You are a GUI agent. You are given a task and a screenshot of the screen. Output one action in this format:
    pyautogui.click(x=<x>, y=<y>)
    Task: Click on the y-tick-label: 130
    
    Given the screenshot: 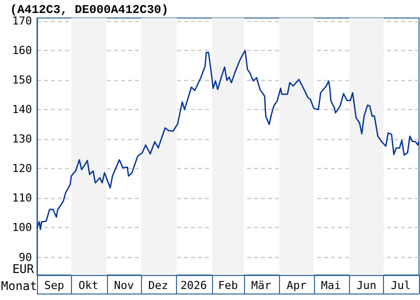 What is the action you would take?
    pyautogui.click(x=22, y=139)
    